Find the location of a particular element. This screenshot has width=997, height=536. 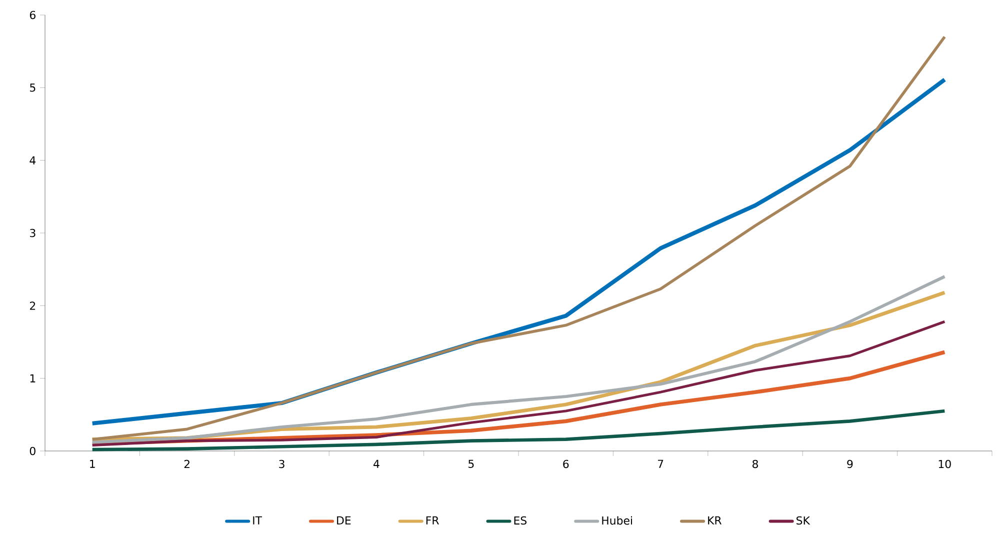

y-tick-label: 2 is located at coordinates (33, 306).